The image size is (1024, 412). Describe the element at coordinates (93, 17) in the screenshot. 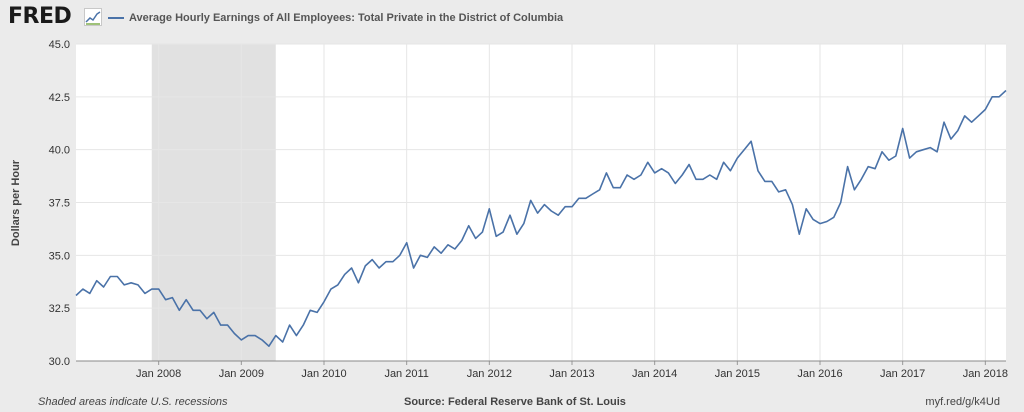

I see `mini-chart-icon` at that location.